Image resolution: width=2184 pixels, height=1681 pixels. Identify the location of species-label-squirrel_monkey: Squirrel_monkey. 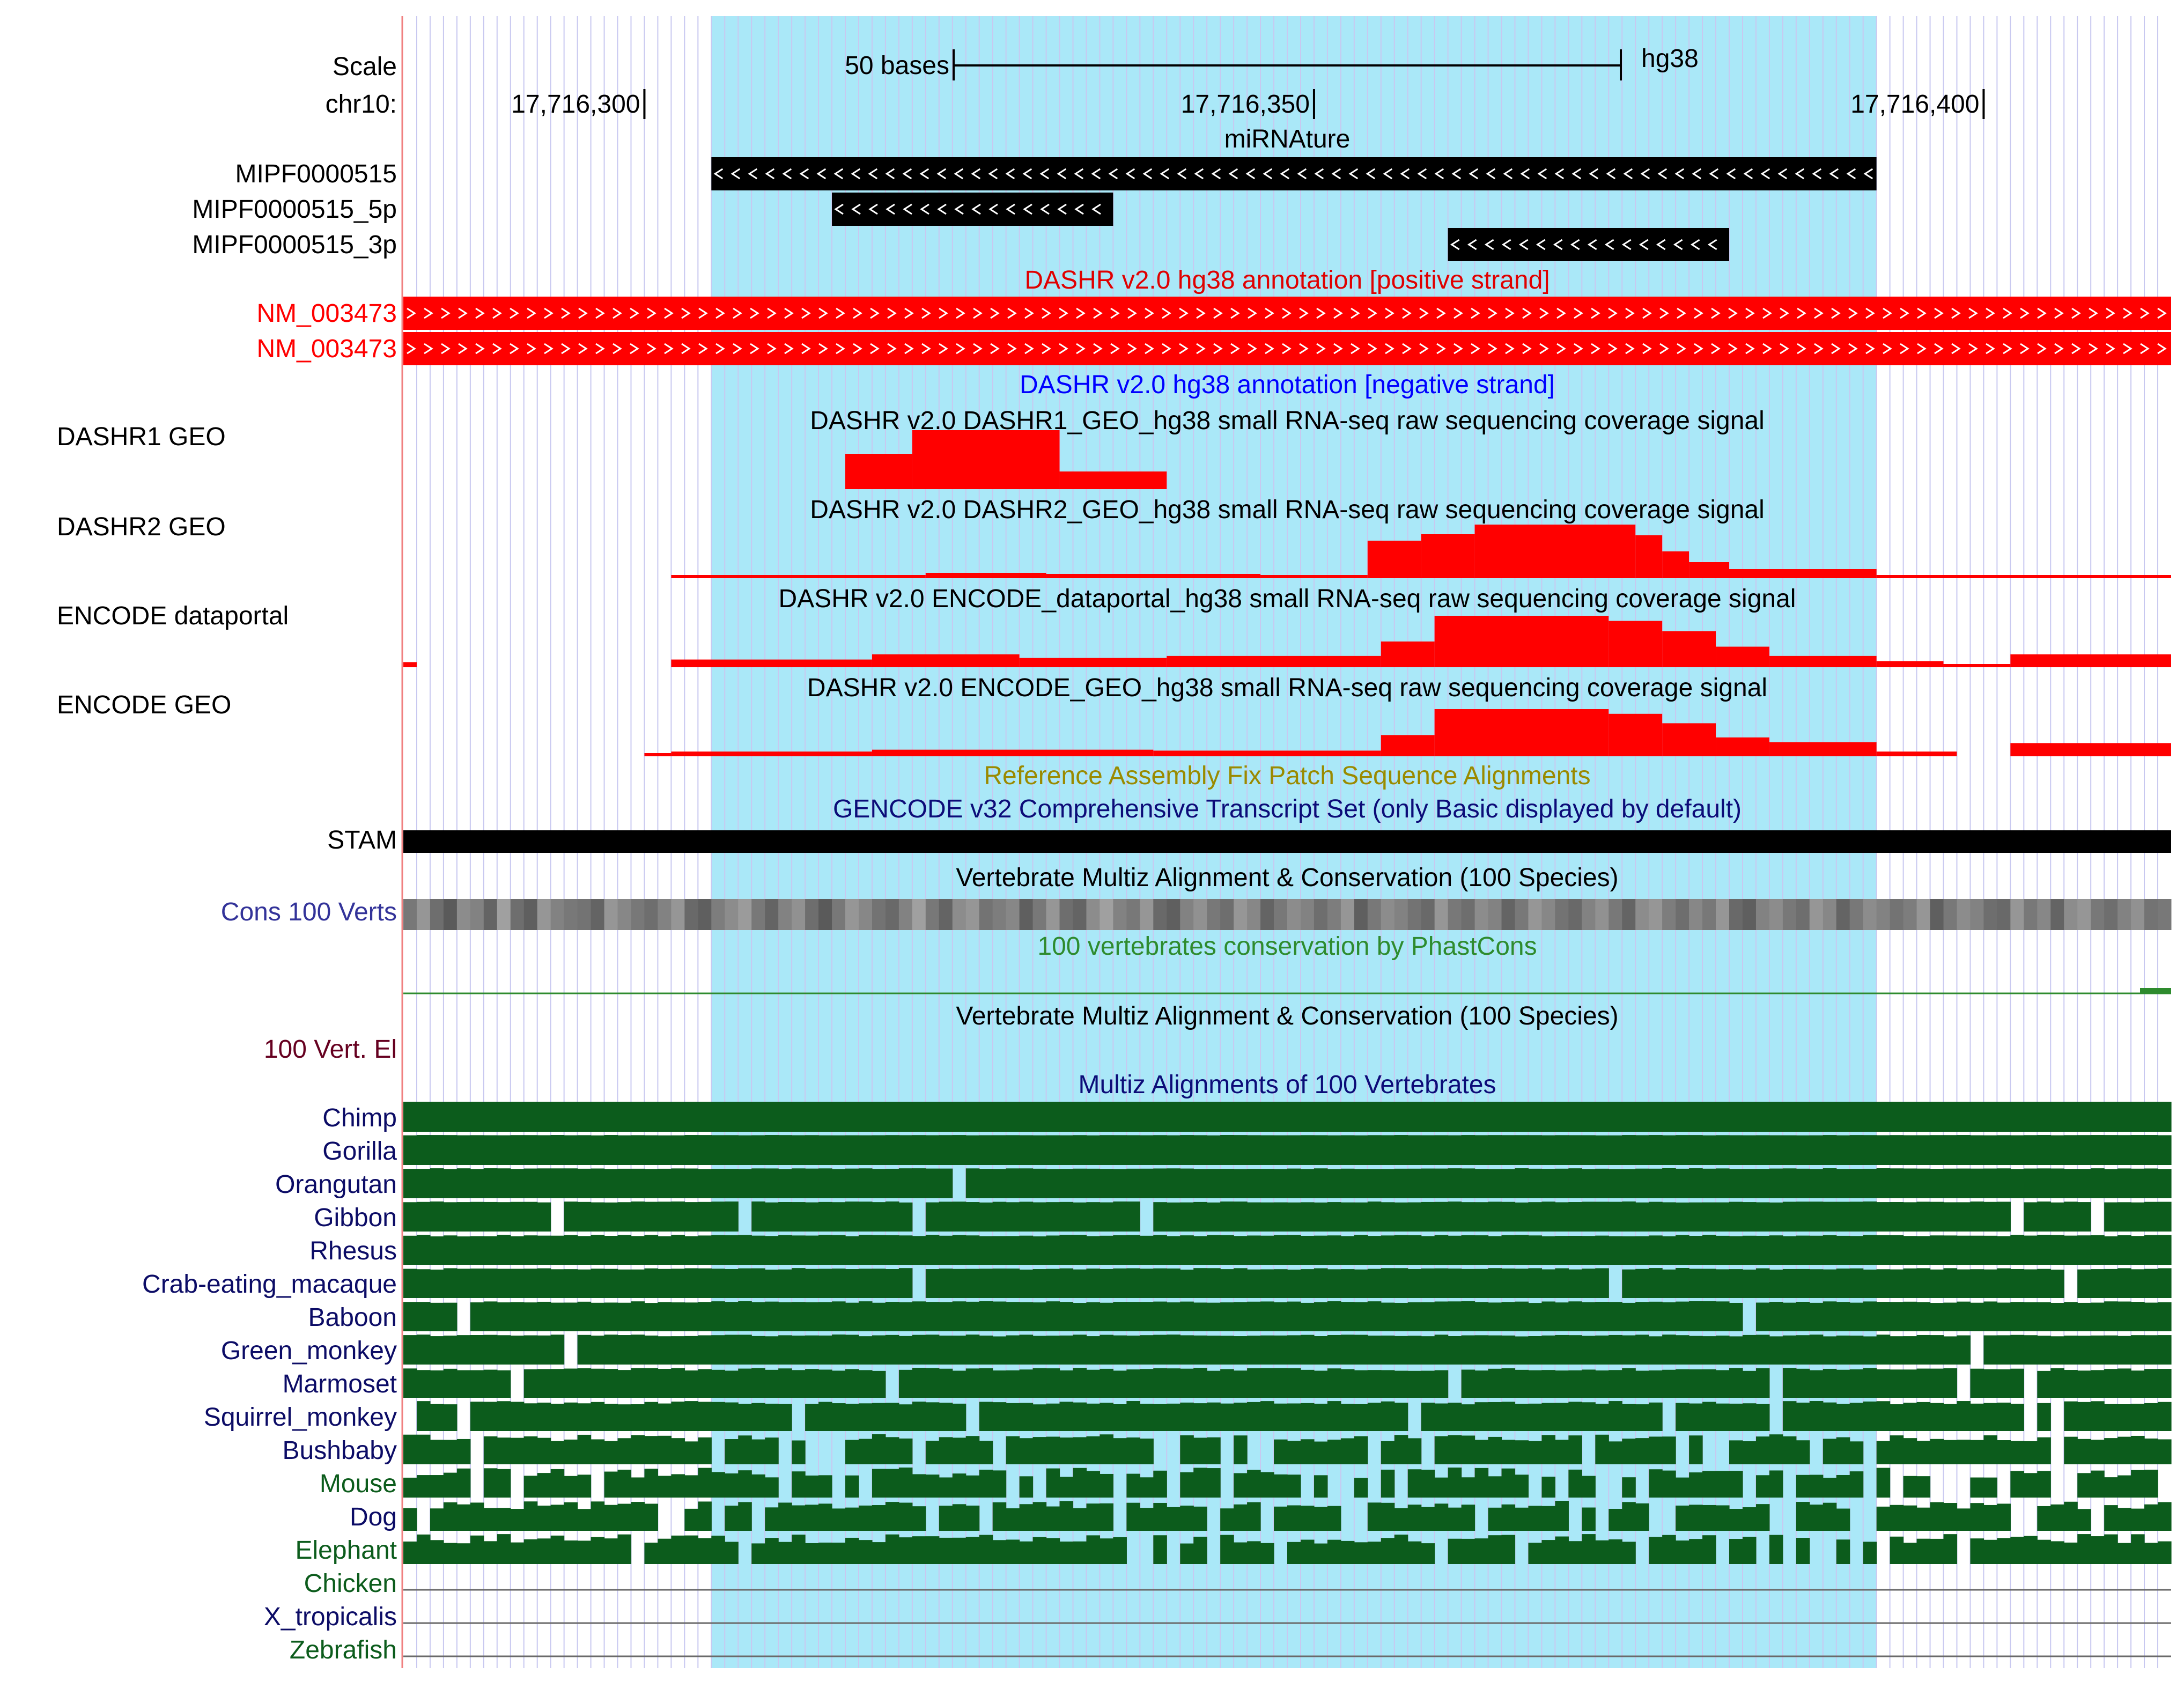
(300, 1417).